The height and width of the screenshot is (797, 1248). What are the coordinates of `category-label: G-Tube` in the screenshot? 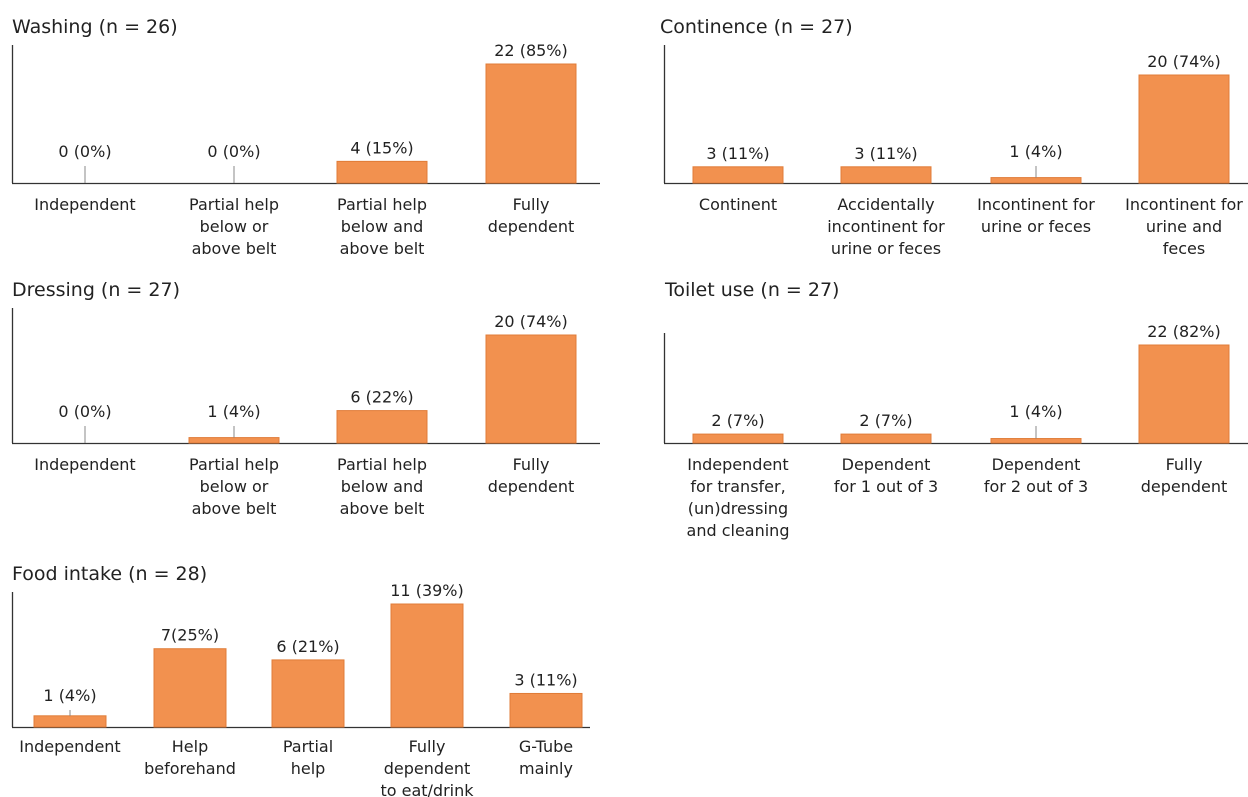 It's located at (546, 746).